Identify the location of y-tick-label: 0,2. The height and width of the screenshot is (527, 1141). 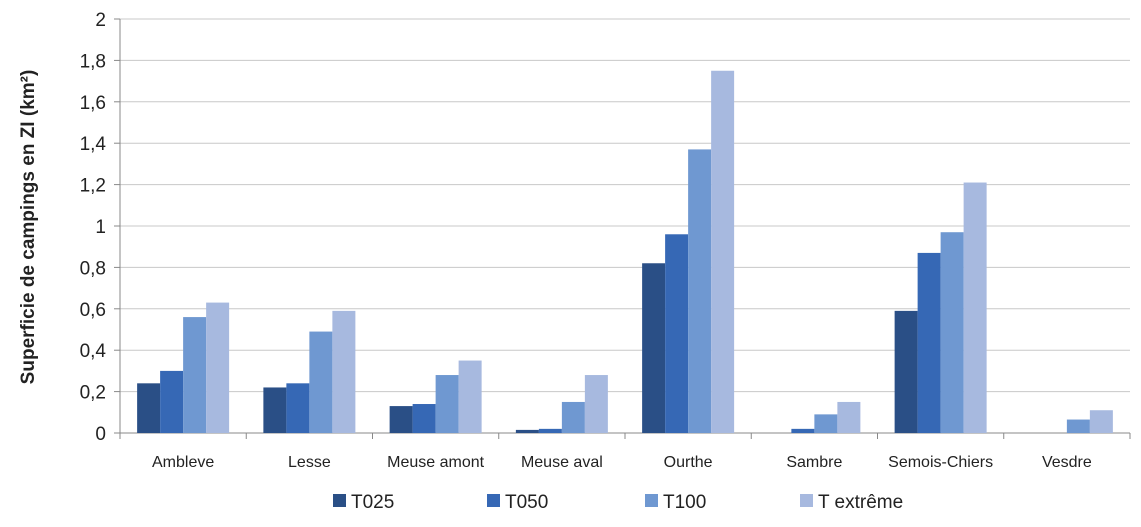
(93, 393).